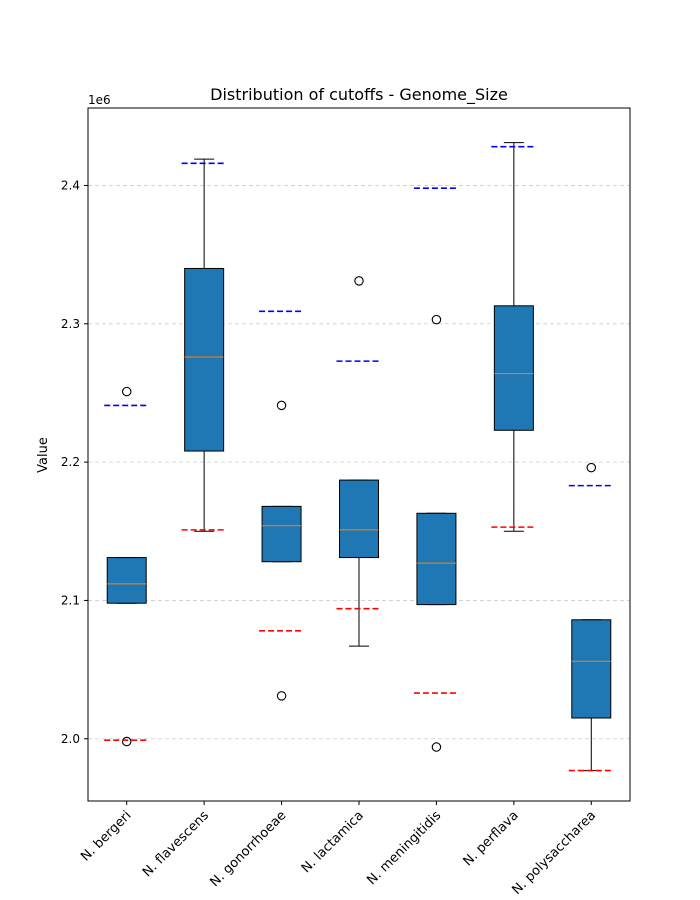  What do you see at coordinates (359, 95) in the screenshot?
I see `chart-title: Distribution of cutoffs - Genome_Size` at bounding box center [359, 95].